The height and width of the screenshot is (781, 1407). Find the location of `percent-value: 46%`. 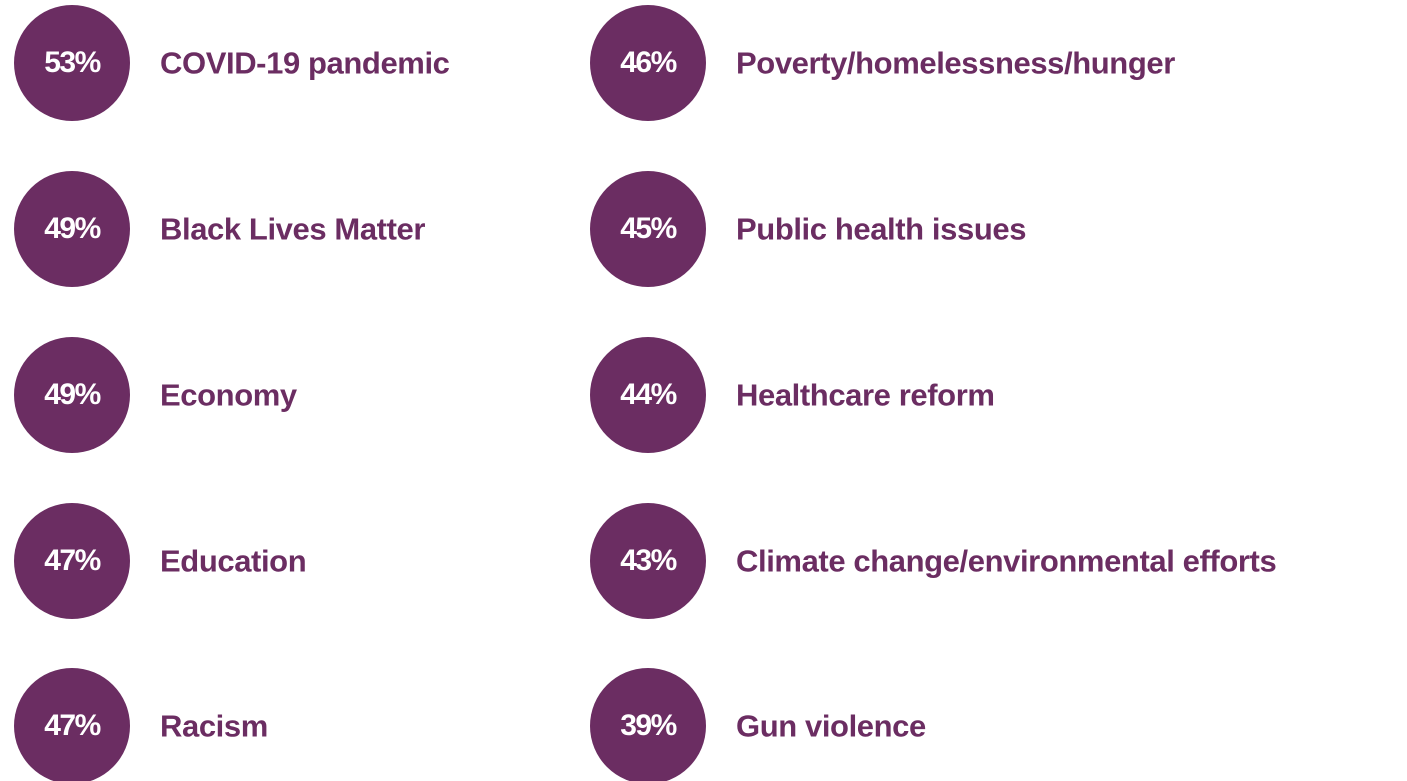

percent-value: 46% is located at coordinates (648, 62).